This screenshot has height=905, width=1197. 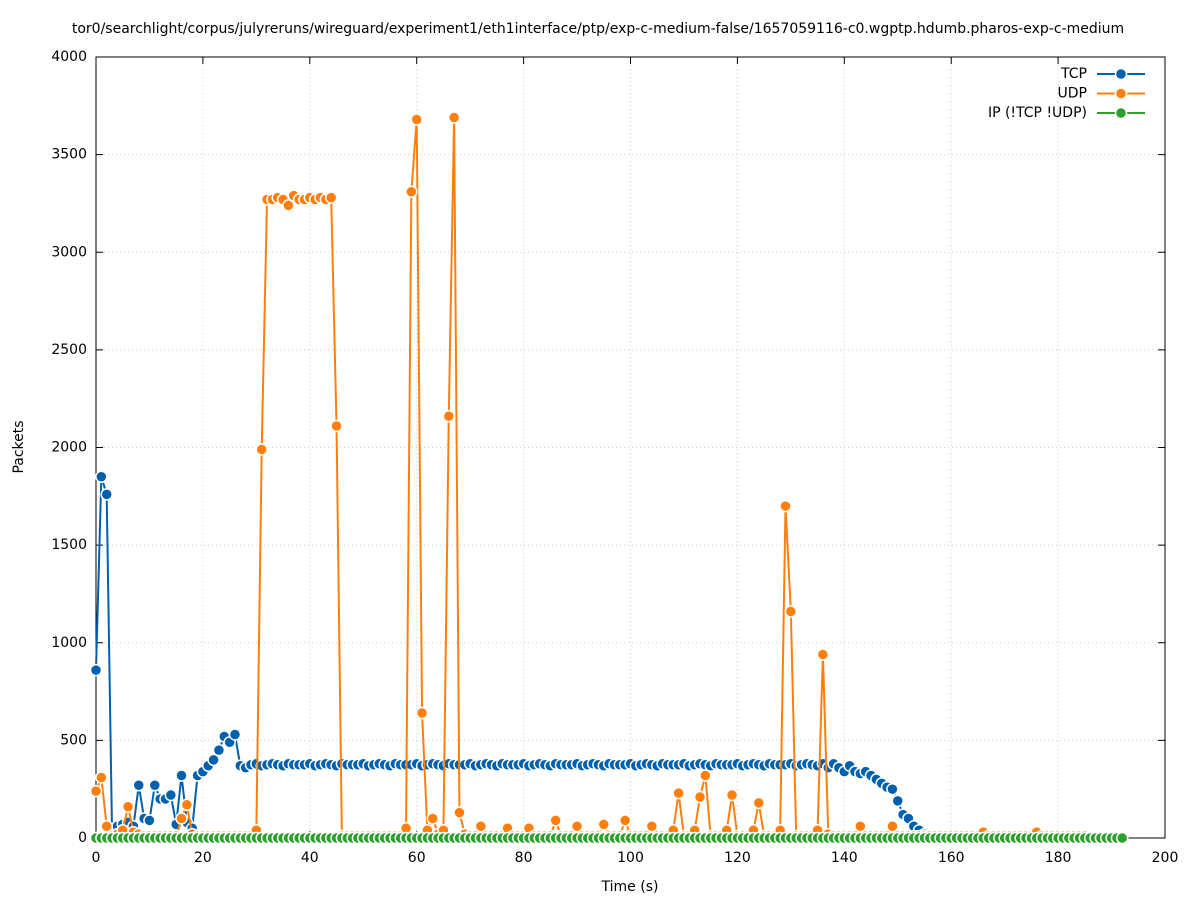 I want to click on x-tick-label: 180, so click(x=1058, y=858).